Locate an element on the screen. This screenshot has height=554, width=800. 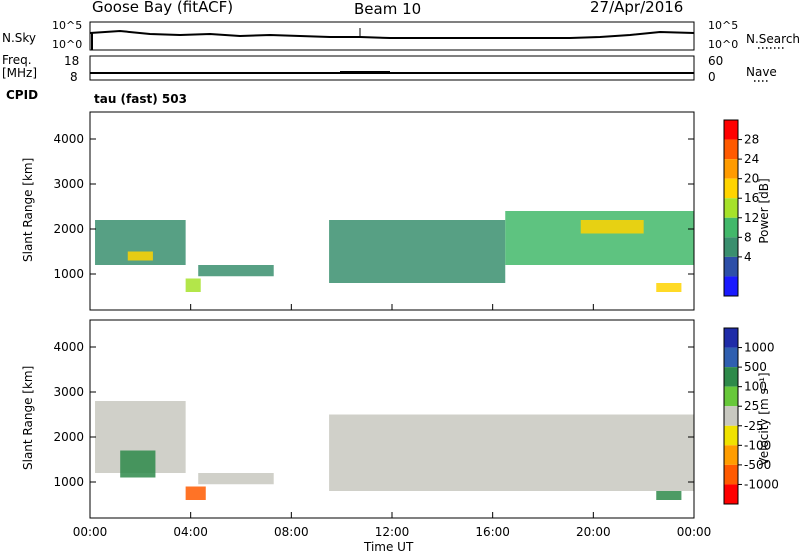
x-tick-label: 12:00 is located at coordinates (392, 532).